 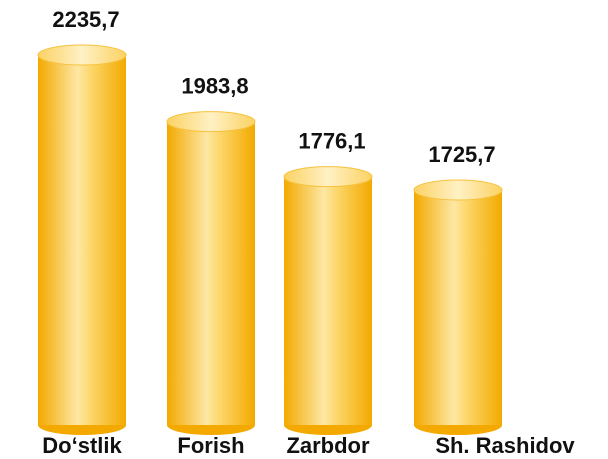 What do you see at coordinates (505, 445) in the screenshot?
I see `x-tick-label: Sh. Rashidov` at bounding box center [505, 445].